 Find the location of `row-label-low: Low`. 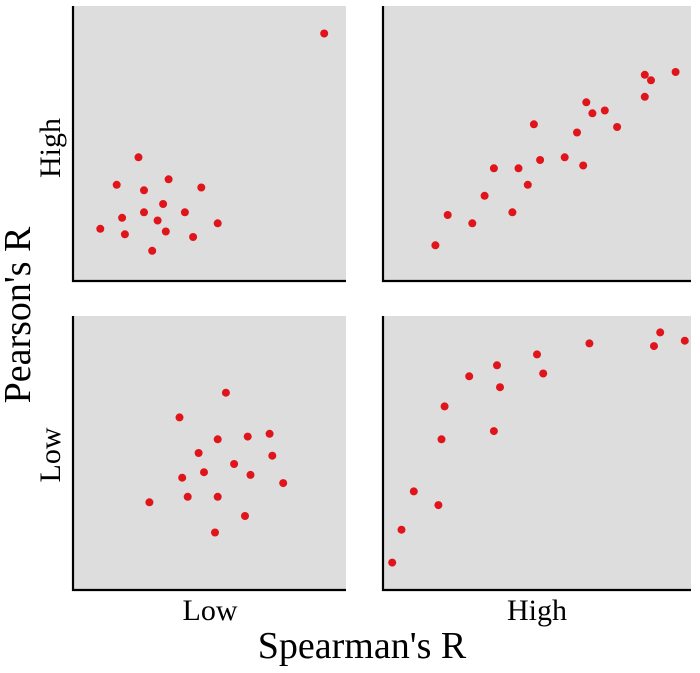

row-label-low: Low is located at coordinates (50, 454).